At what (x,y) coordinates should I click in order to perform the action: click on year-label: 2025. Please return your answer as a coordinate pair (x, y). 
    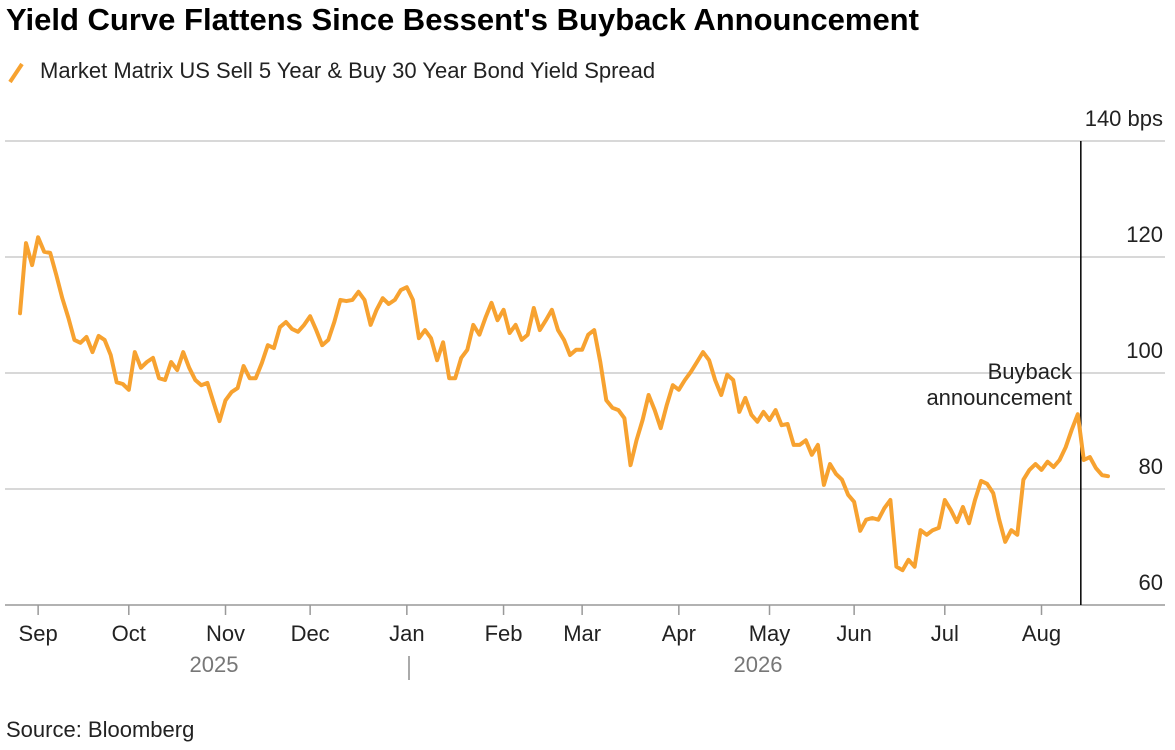
    Looking at the image, I should click on (214, 664).